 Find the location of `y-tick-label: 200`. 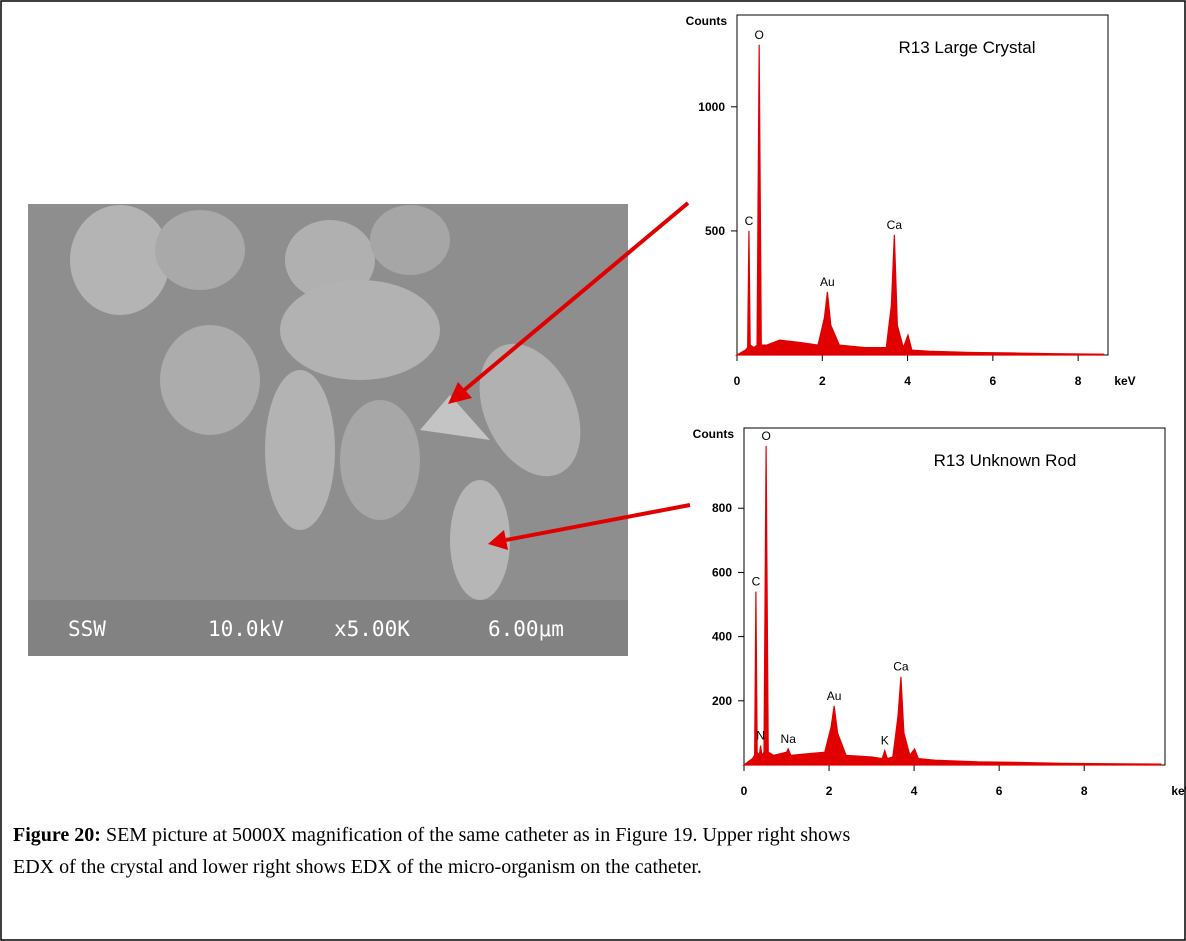

y-tick-label: 200 is located at coordinates (722, 701).